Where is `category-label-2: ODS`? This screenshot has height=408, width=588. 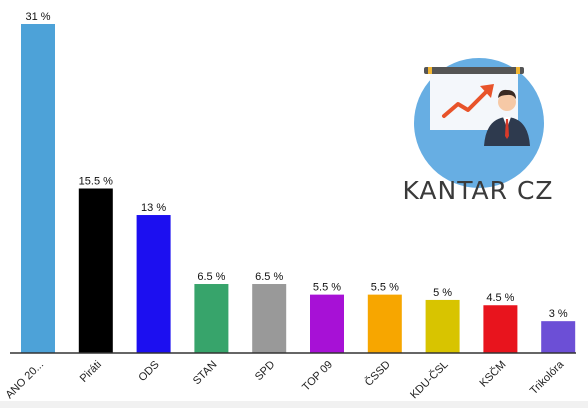 category-label-2: ODS is located at coordinates (148, 371).